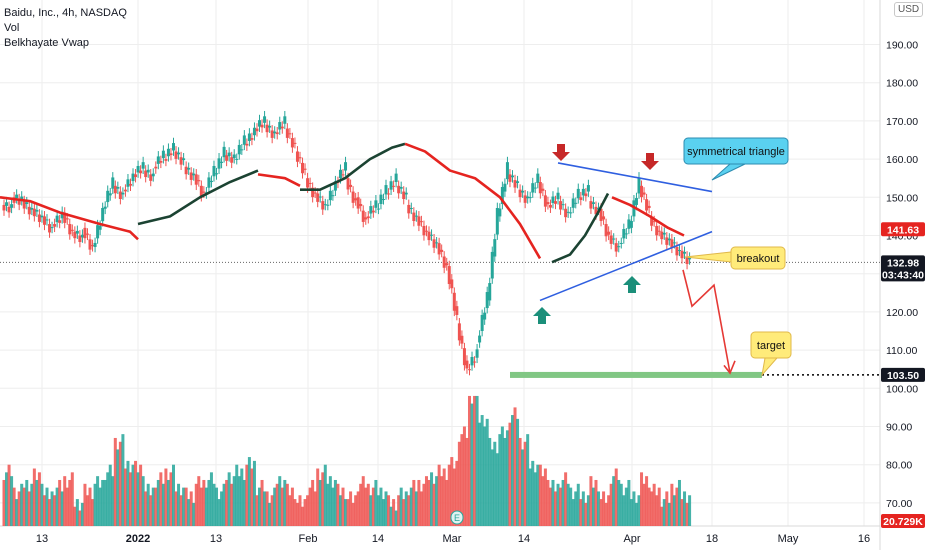 The image size is (932, 550). I want to click on time-axis: 13 2022 13 Feb 14 Mar 14 Apr 18 May 16 E, so click(453, 527).